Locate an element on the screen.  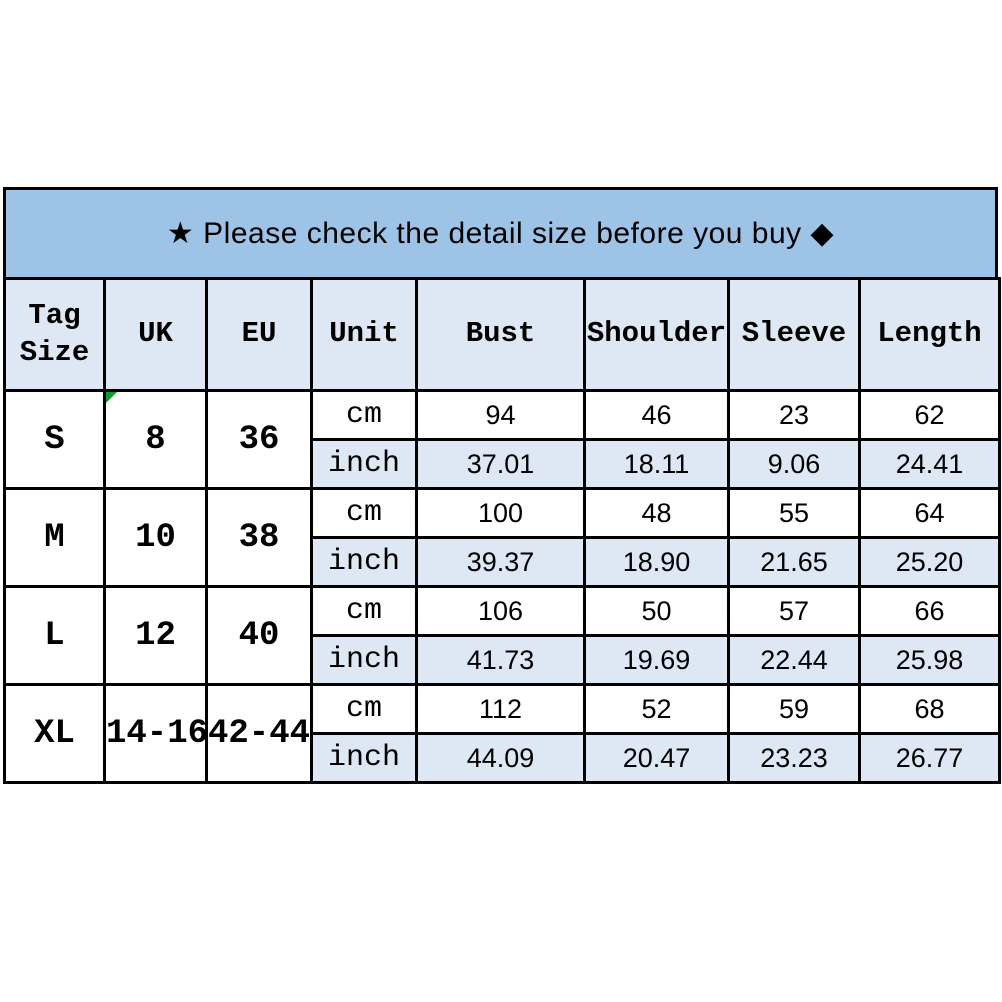
cell-xl-uk: 14-16 is located at coordinates (155, 733).